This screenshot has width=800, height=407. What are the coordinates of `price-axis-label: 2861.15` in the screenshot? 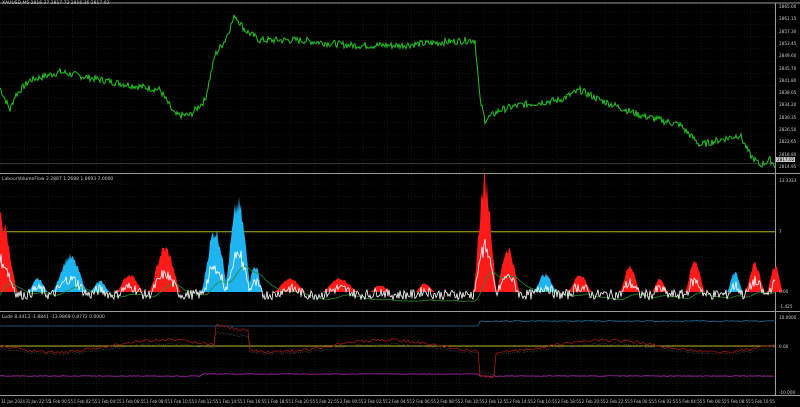 It's located at (788, 19).